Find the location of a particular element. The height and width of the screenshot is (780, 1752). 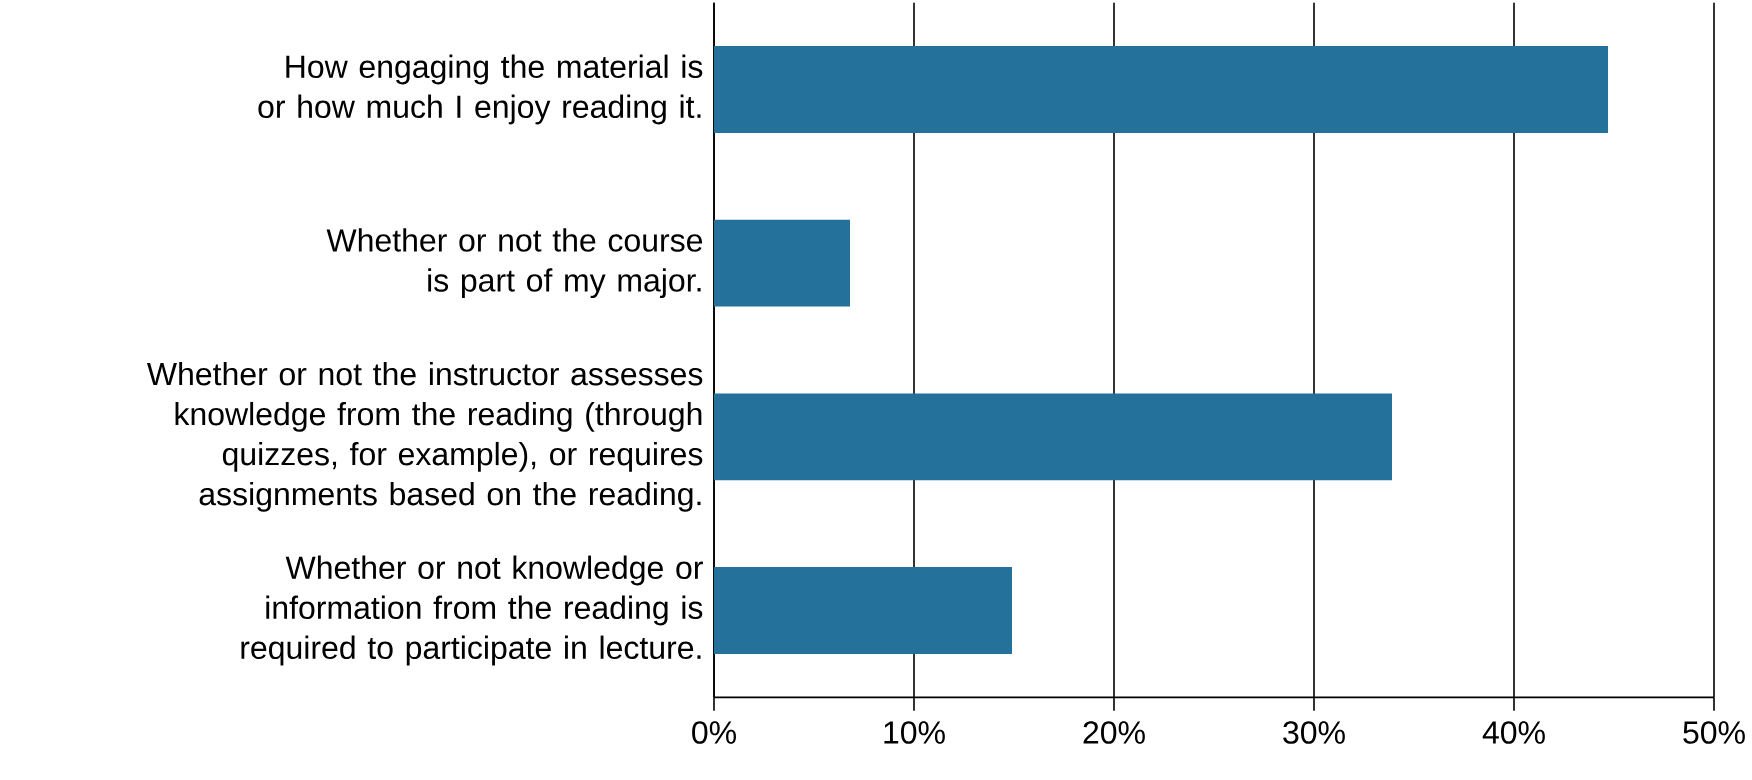

x-tick-label: 30% is located at coordinates (1314, 732).